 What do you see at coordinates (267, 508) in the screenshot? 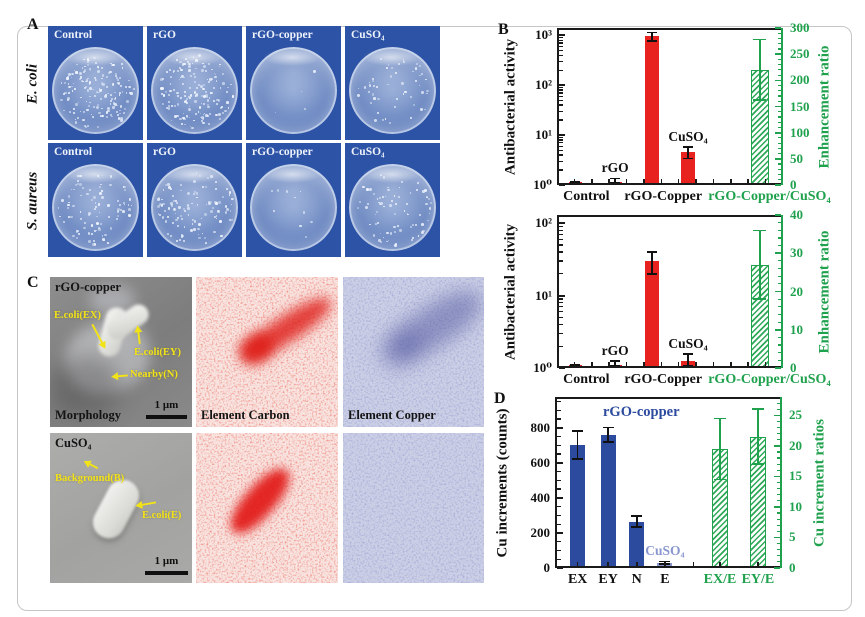
I see `noise-texture` at bounding box center [267, 508].